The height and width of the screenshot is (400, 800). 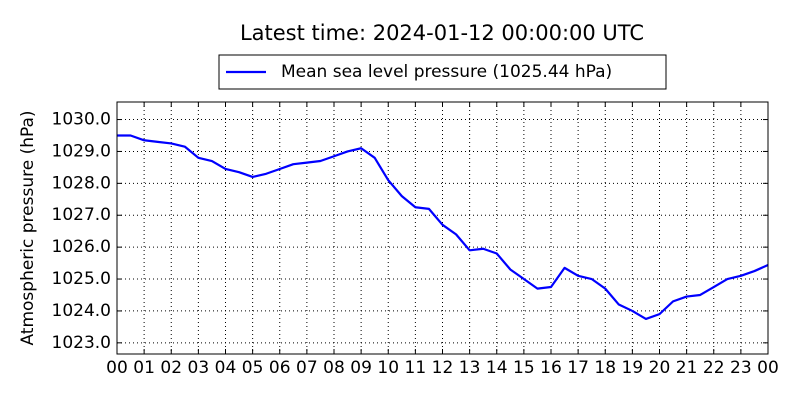 I want to click on x-tick-label: 12, so click(x=443, y=368).